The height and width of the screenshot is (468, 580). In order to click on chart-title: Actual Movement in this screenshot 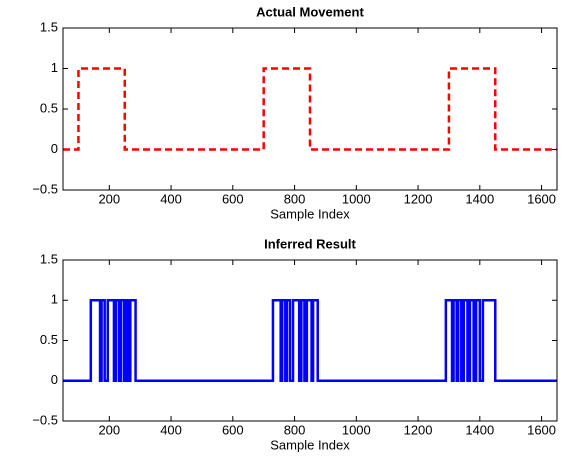, I will do `click(310, 11)`.